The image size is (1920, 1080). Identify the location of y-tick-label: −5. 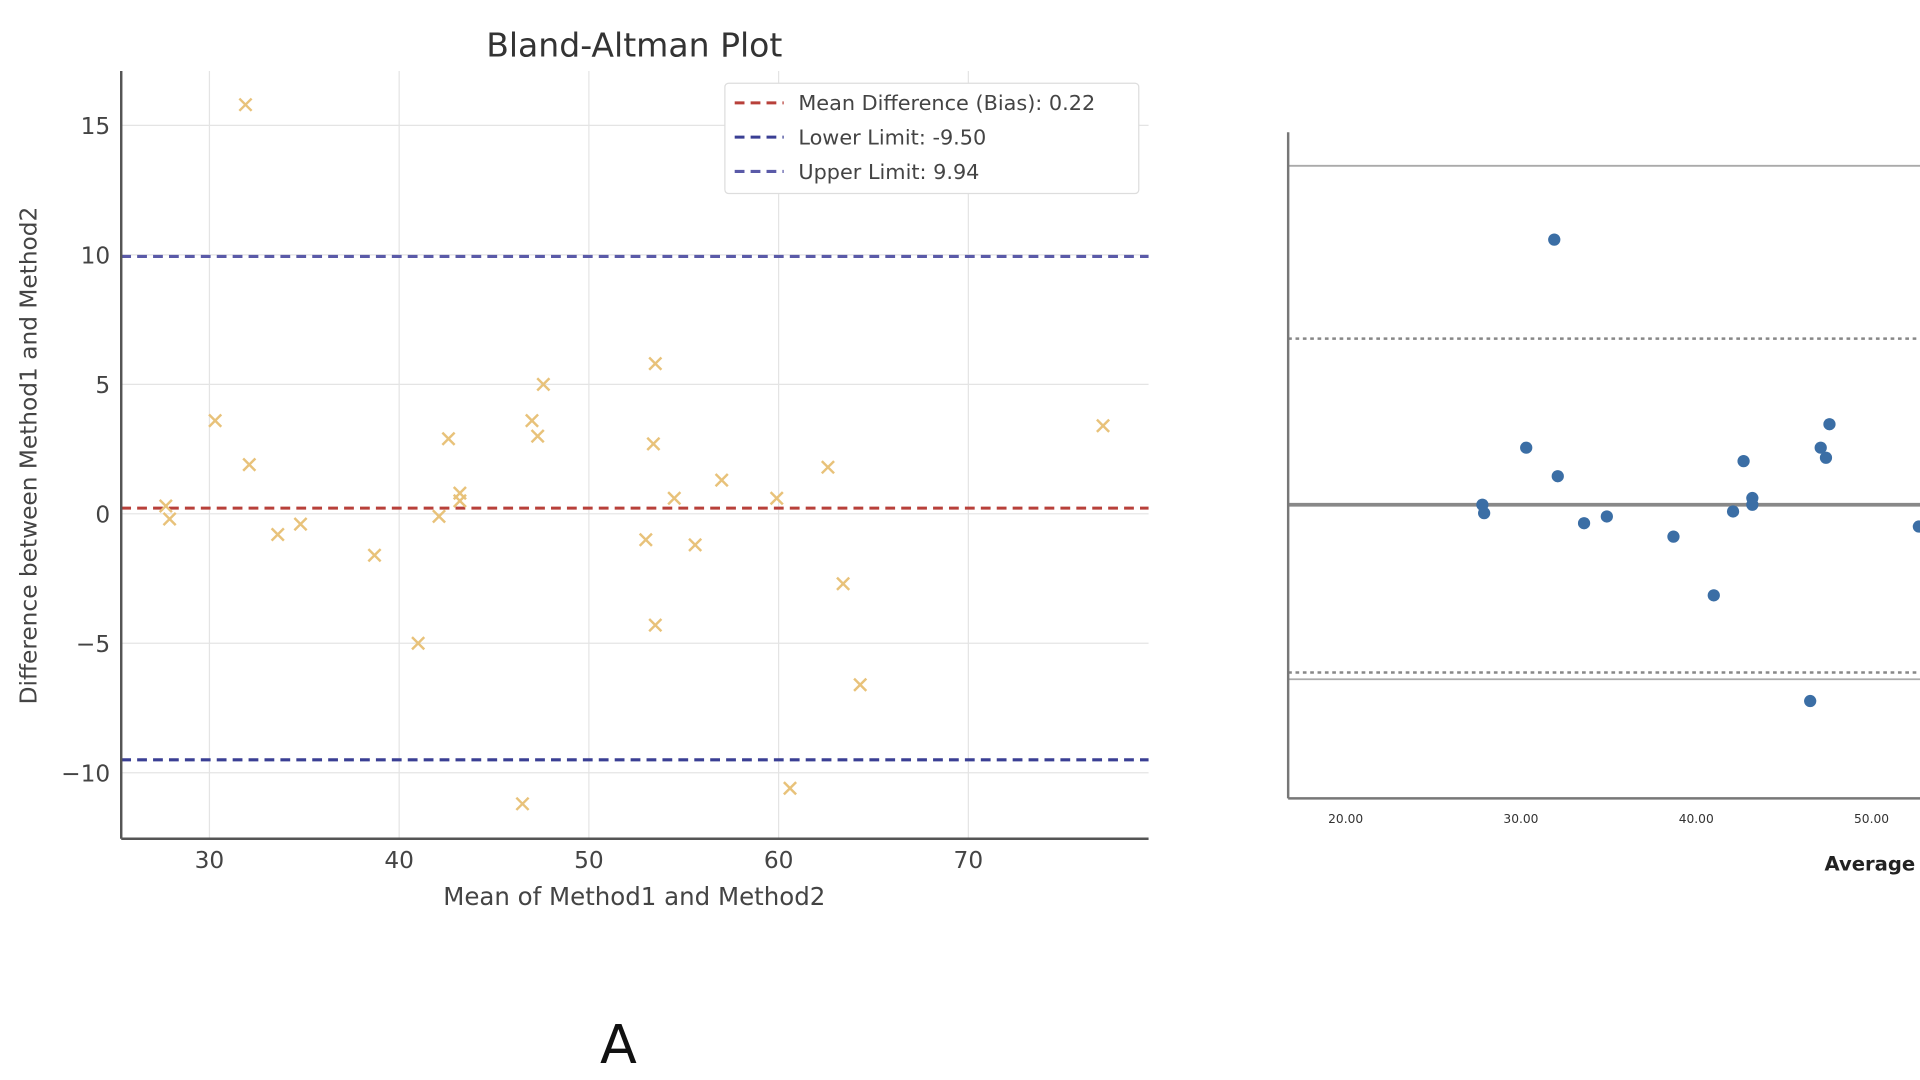
(93, 644).